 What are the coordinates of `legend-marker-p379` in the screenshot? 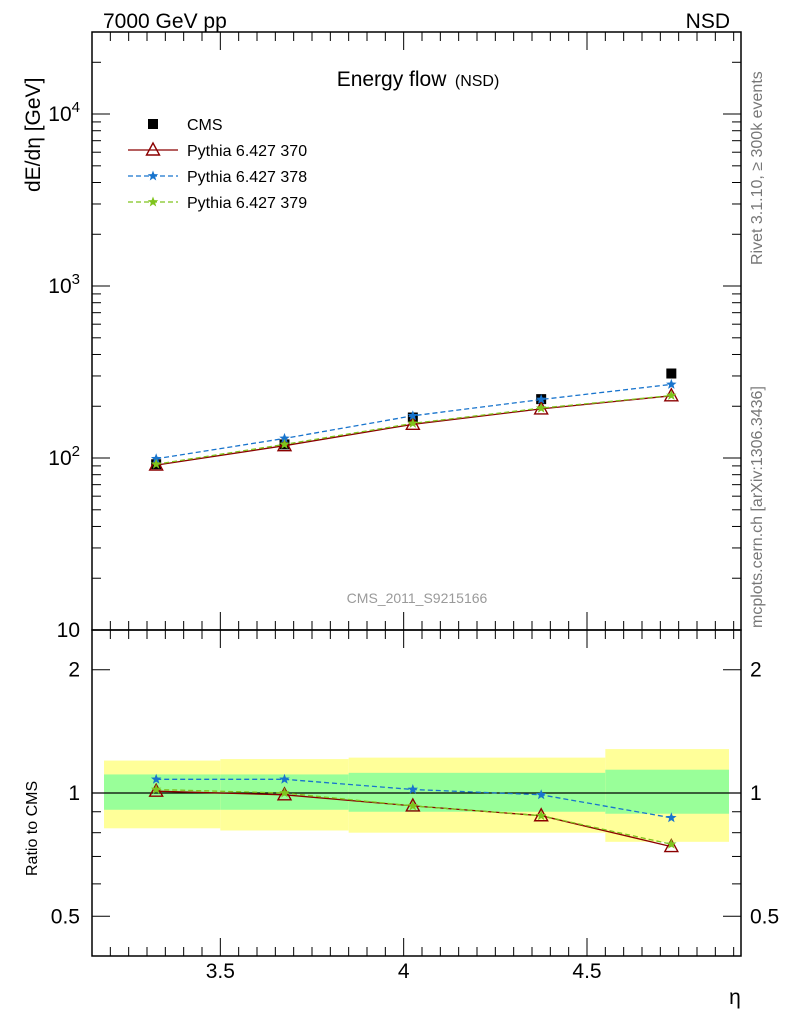 It's located at (153, 201).